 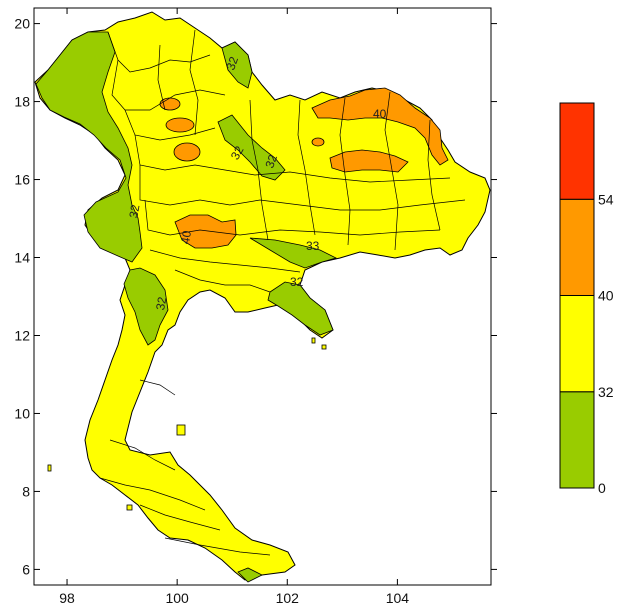 I want to click on high-zone-east-small, so click(x=318, y=142).